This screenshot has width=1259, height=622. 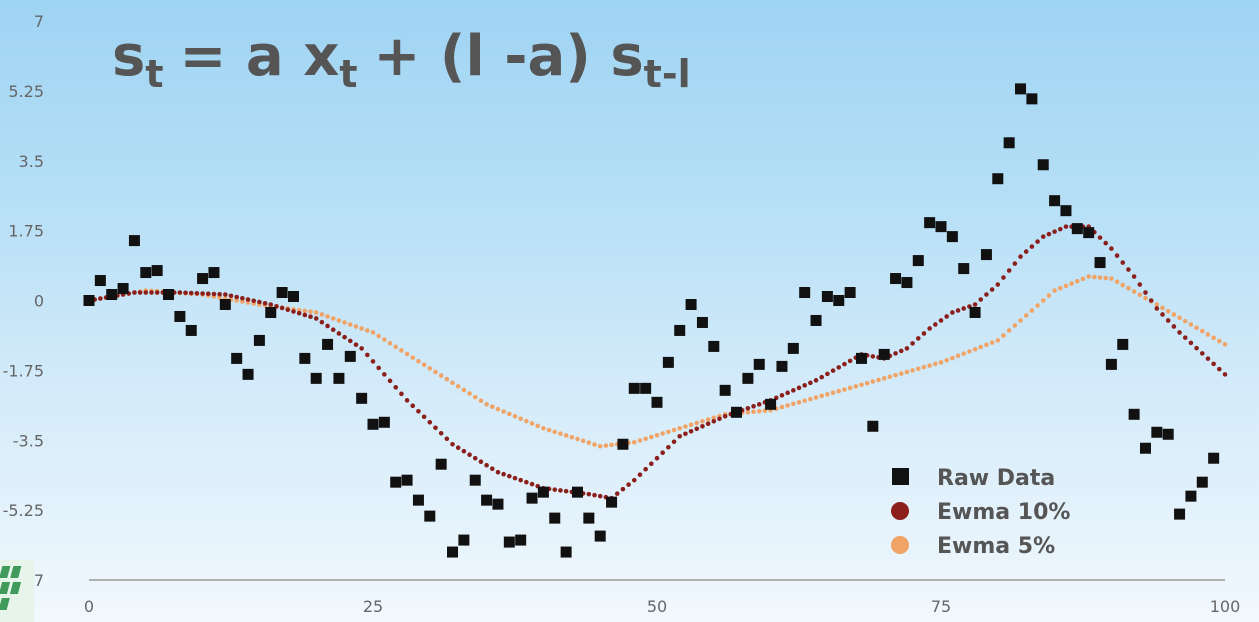 I want to click on y-tick-label: 5.25, so click(x=26, y=91).